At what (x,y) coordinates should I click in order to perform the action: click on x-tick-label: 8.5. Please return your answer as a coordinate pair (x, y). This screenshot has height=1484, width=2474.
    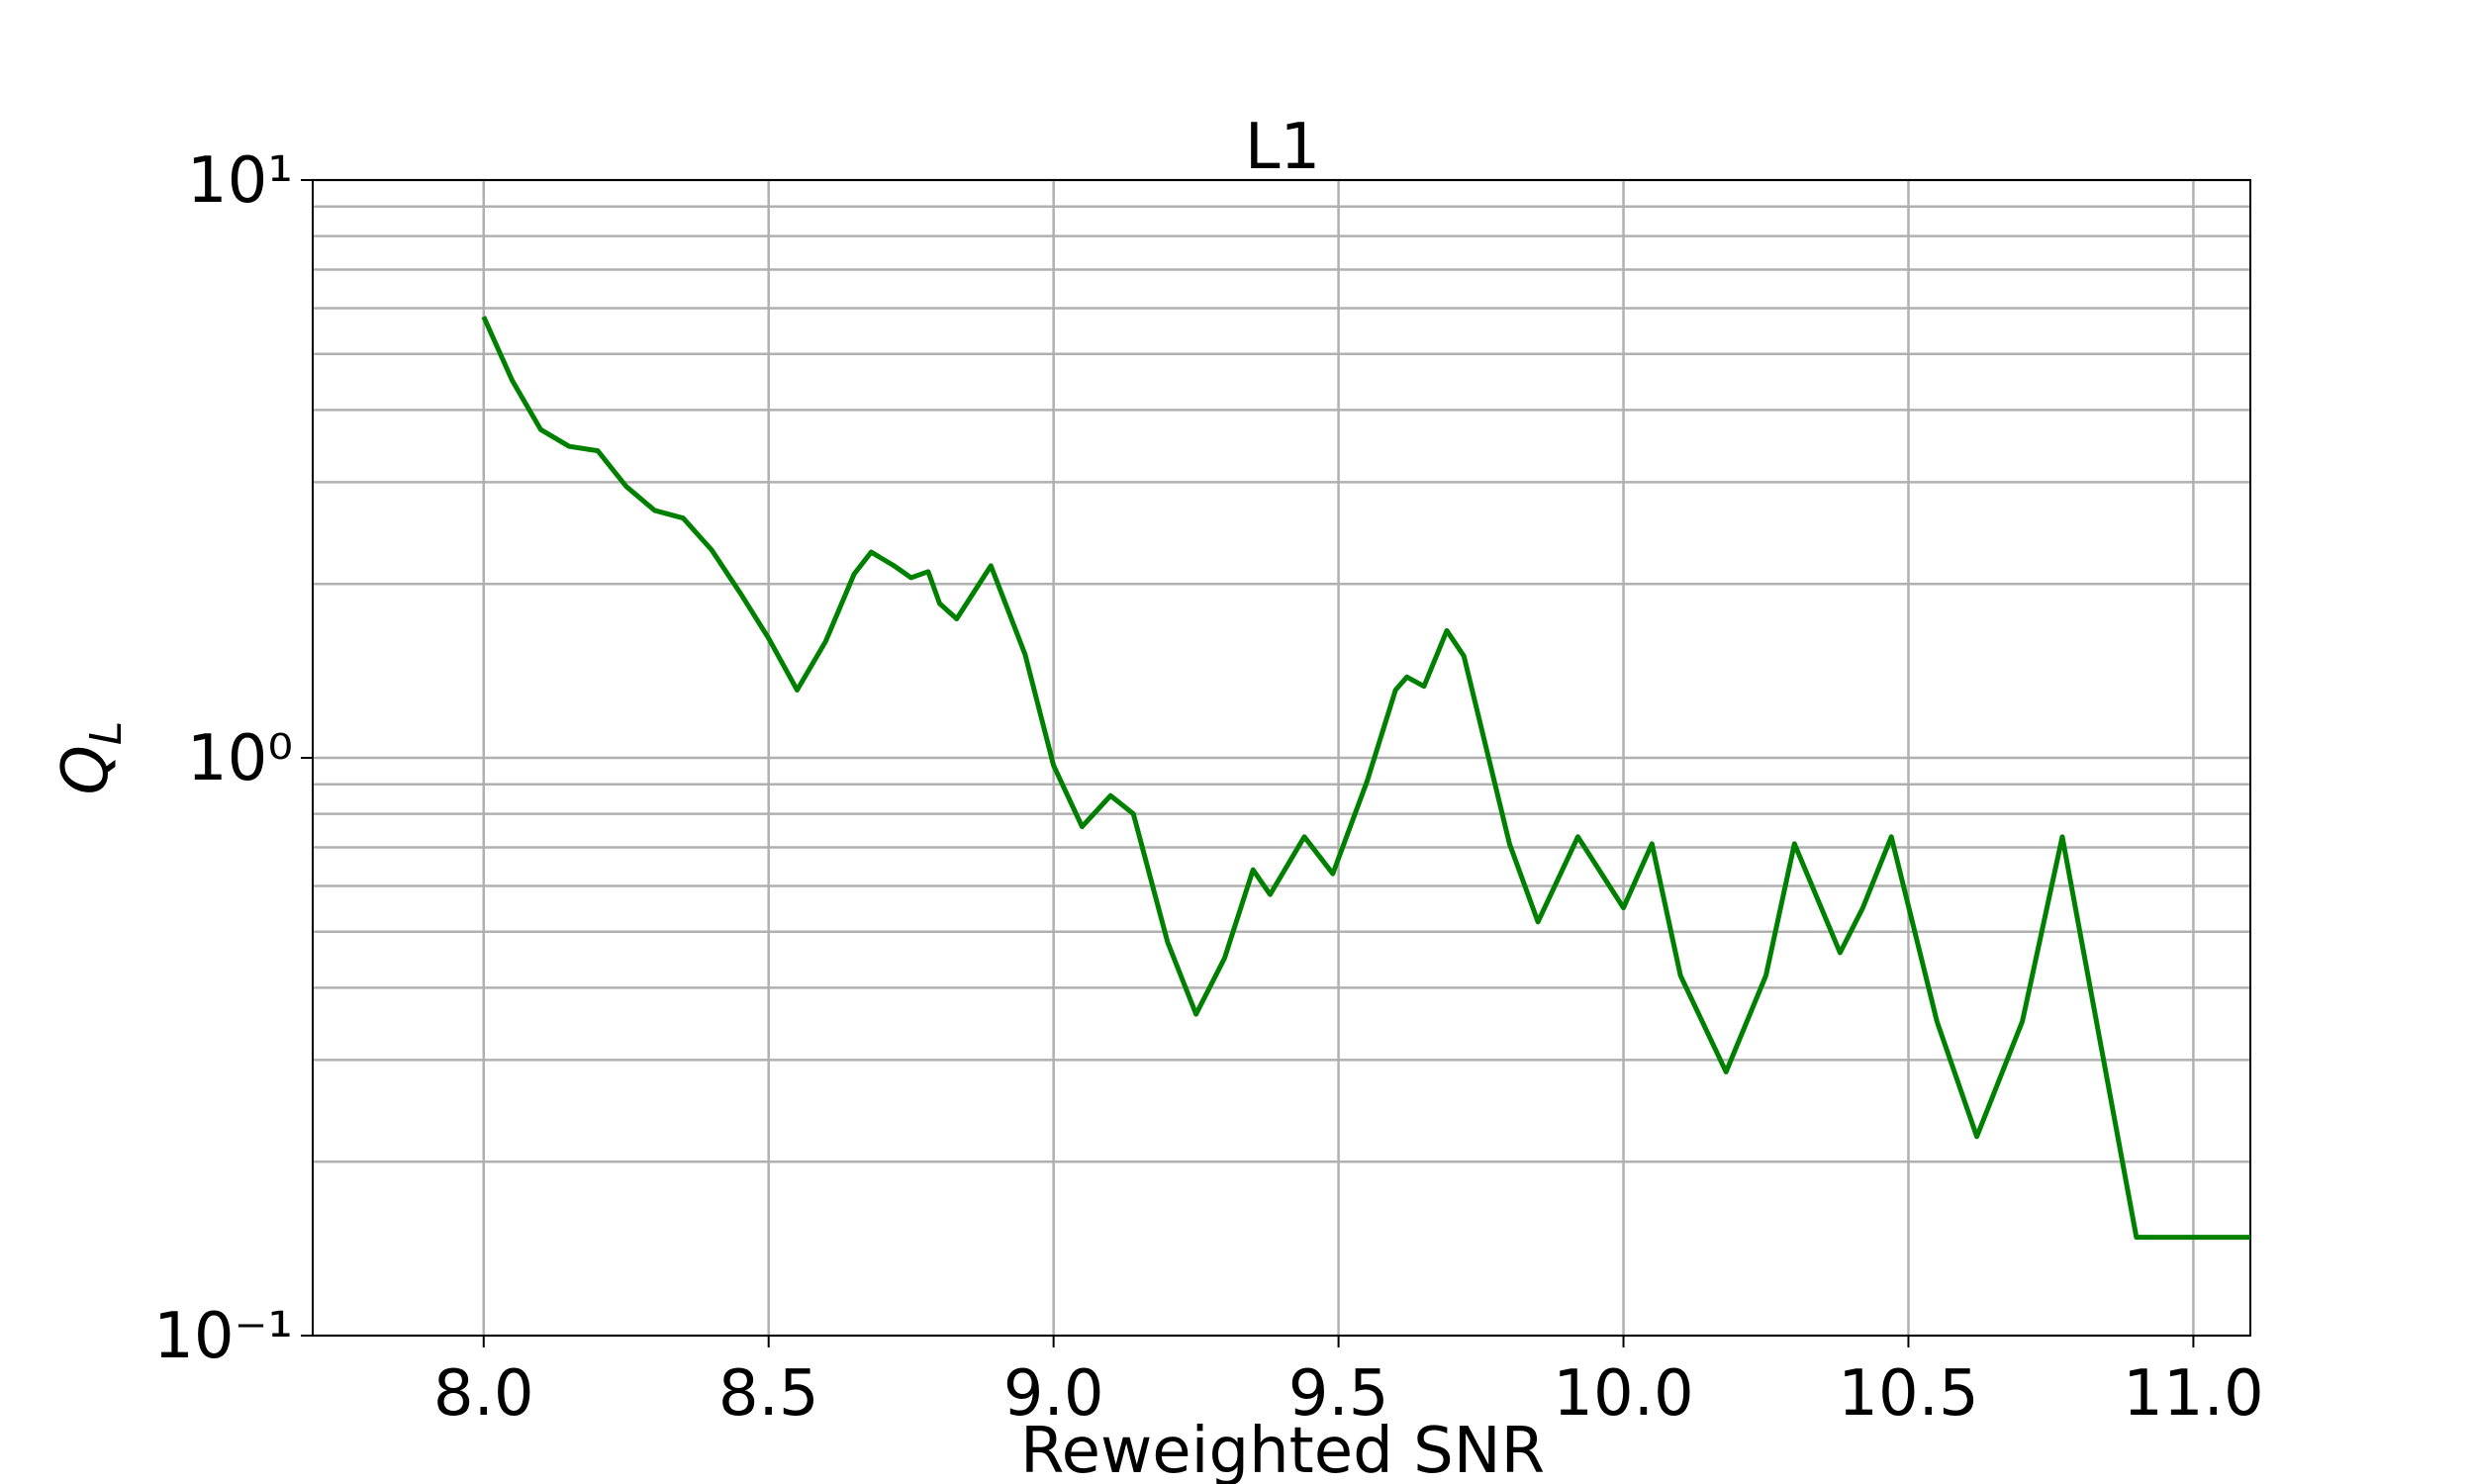
    Looking at the image, I should click on (768, 1394).